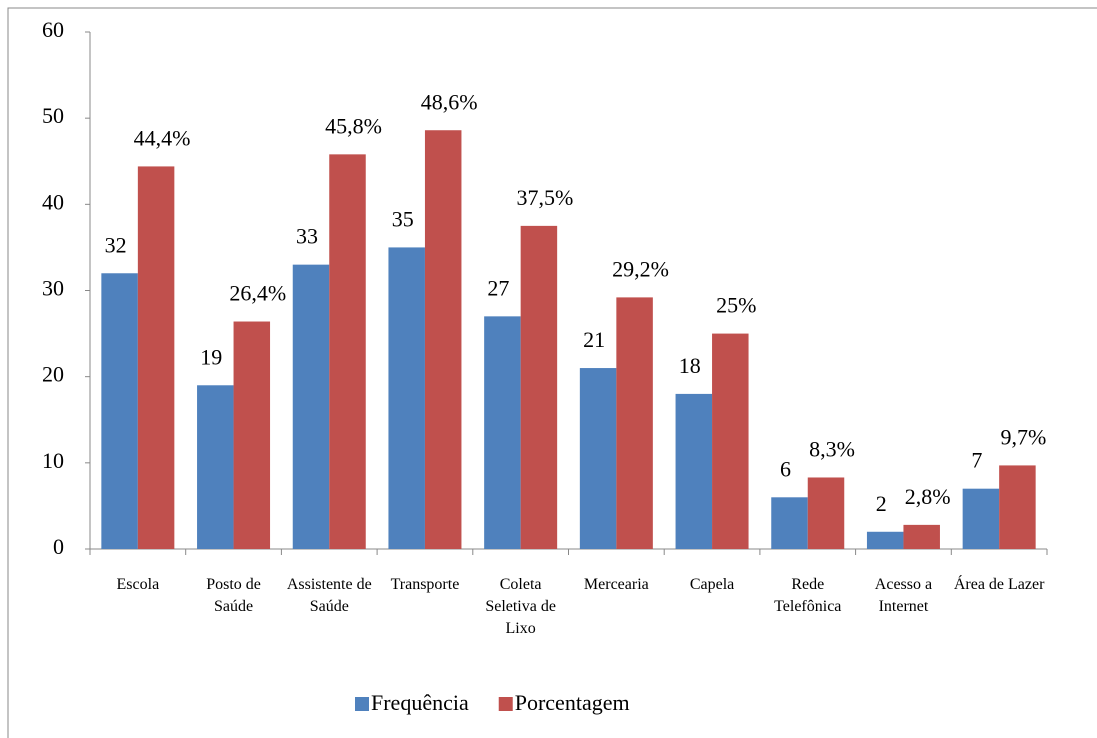  Describe the element at coordinates (420, 702) in the screenshot. I see `legend-label: Frequência` at that location.